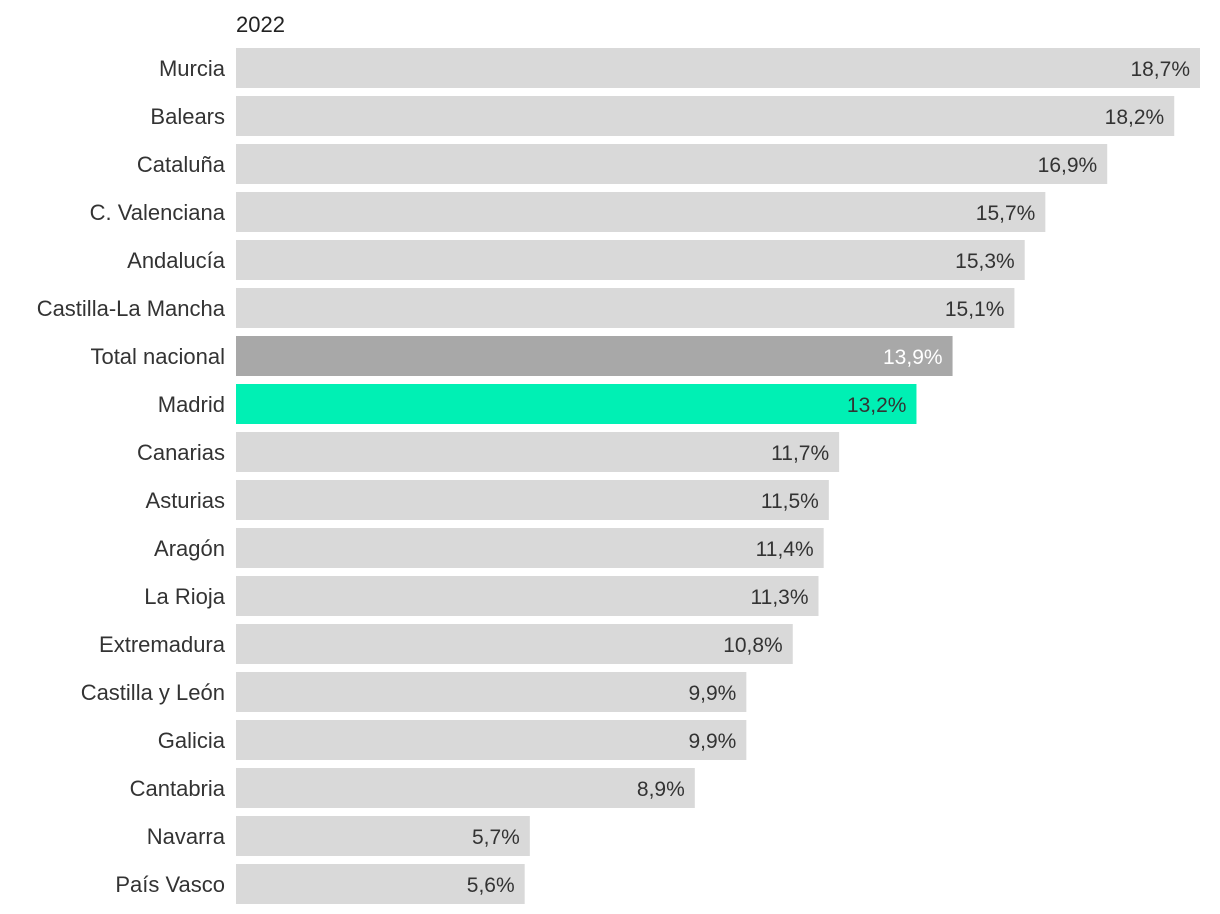  I want to click on value-label-total-nacional: 13,9%, so click(913, 357).